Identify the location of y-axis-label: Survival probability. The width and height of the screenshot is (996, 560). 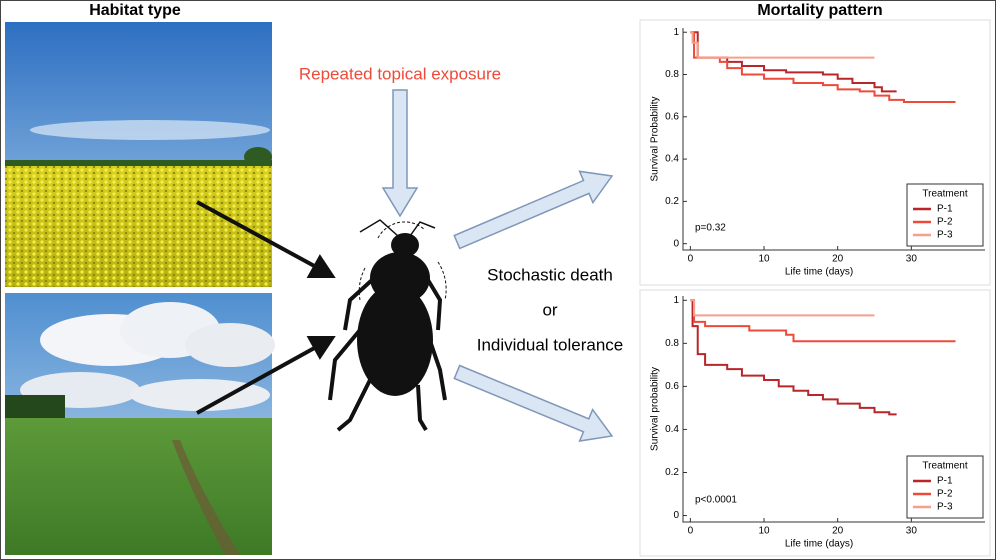
(655, 409).